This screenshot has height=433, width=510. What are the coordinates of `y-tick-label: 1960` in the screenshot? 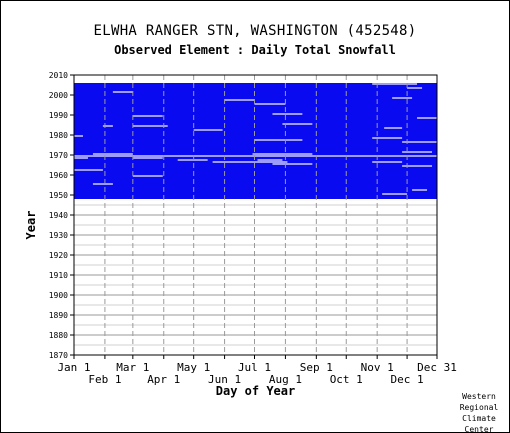 It's located at (58, 175).